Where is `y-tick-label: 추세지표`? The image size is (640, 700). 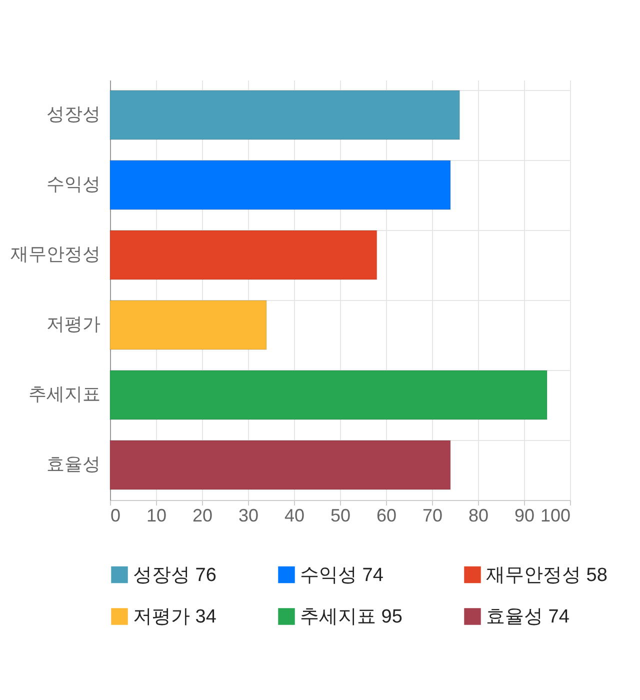 y-tick-label: 추세지표 is located at coordinates (64, 394).